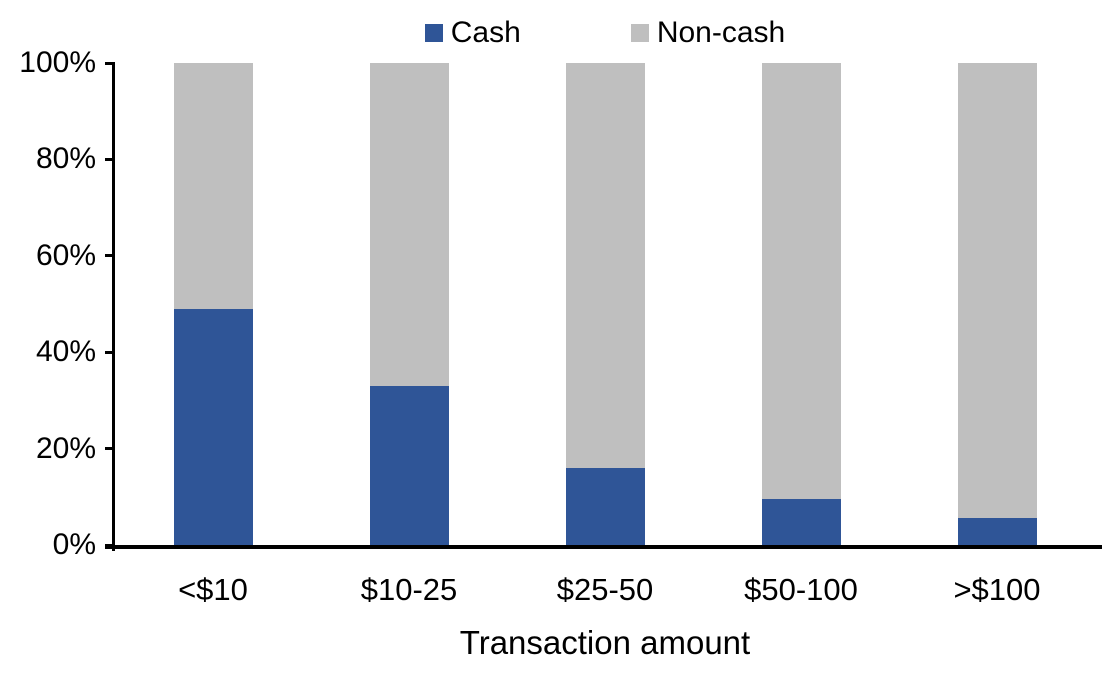  I want to click on x-category-label: <$10, so click(213, 589).